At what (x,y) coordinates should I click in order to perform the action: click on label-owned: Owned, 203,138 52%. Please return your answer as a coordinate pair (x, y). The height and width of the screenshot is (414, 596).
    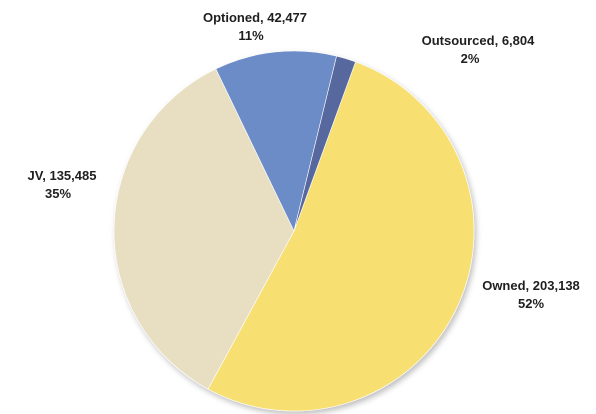
    Looking at the image, I should click on (531, 294).